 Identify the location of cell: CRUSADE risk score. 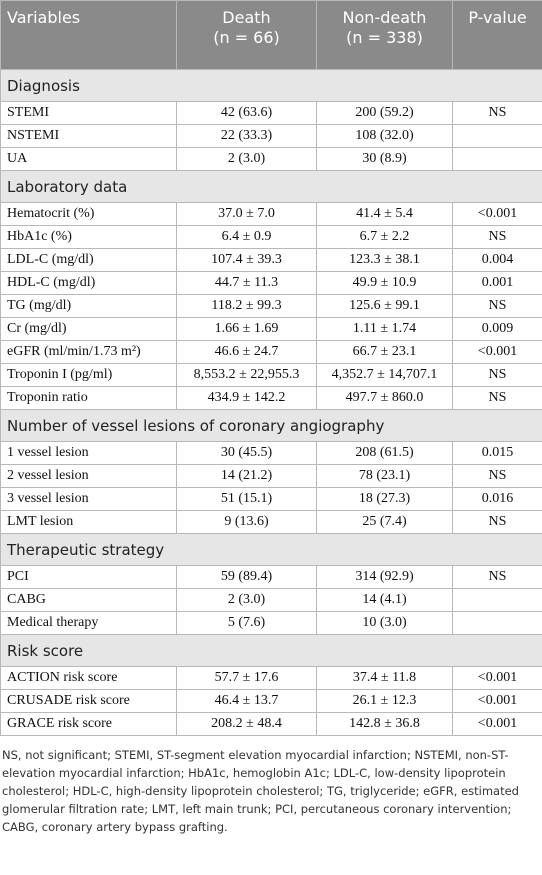
(88, 701).